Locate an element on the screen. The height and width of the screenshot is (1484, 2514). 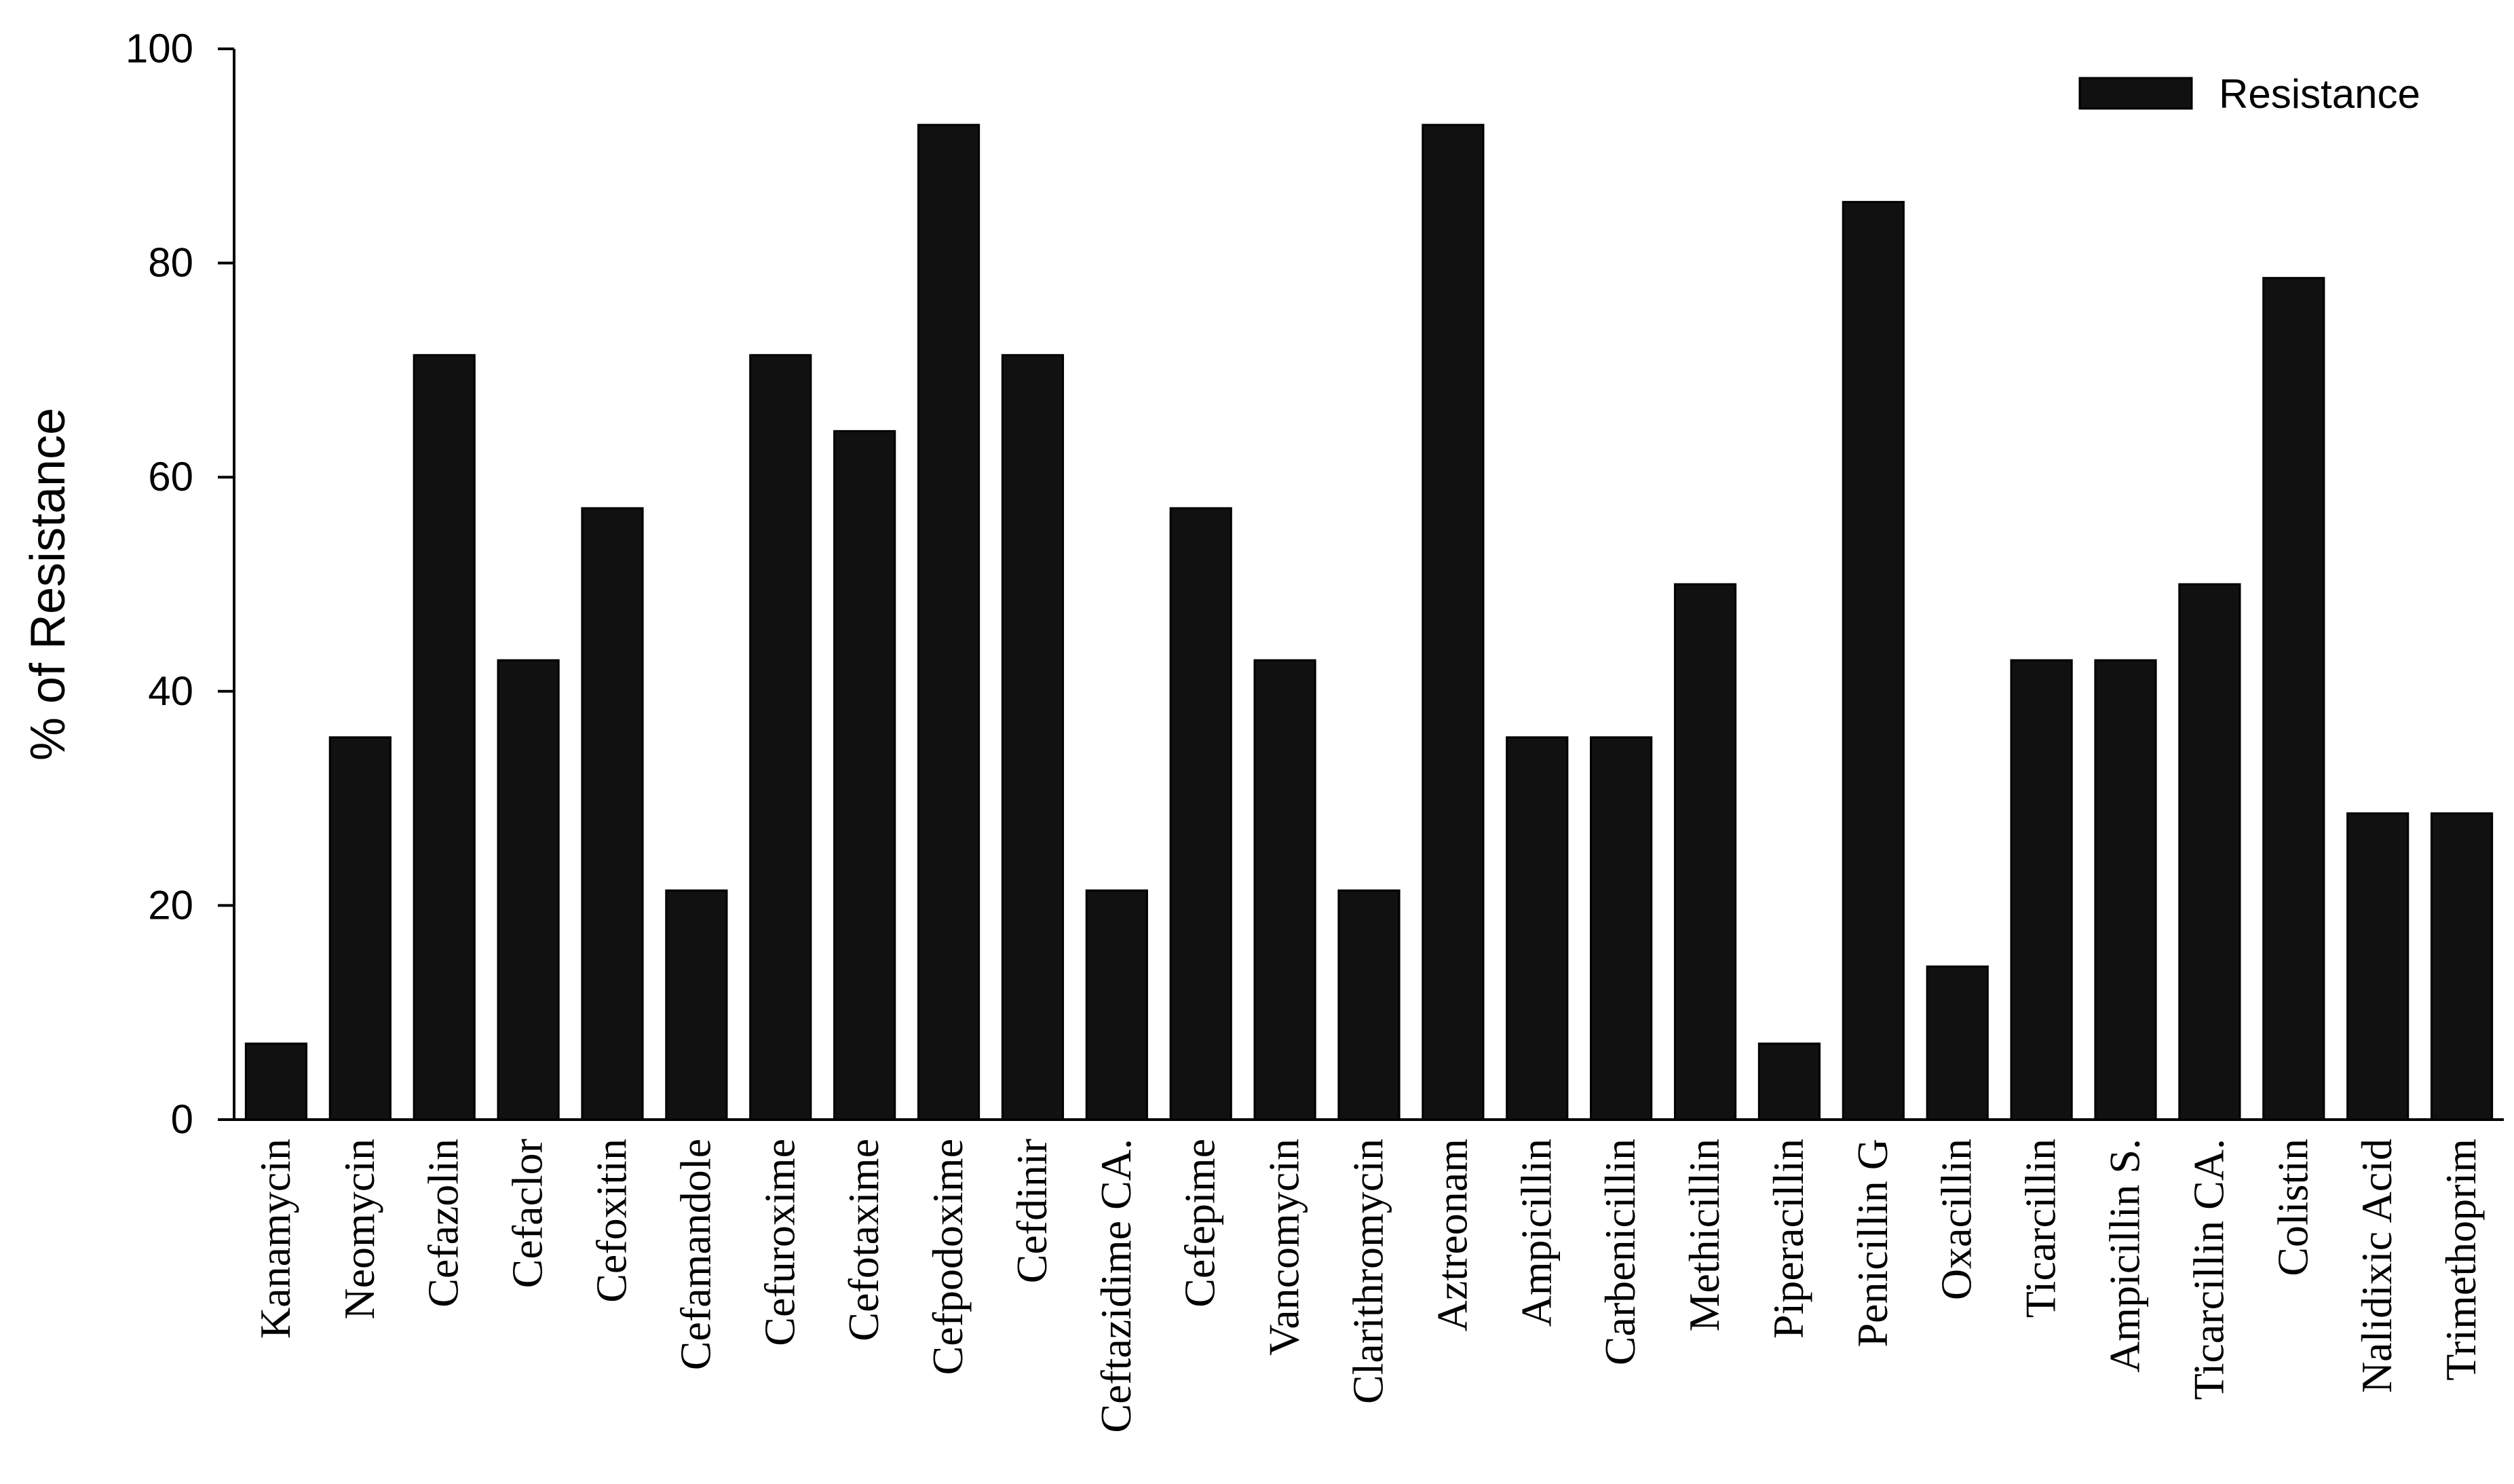
x-tick-label: Cefuroxime is located at coordinates (779, 1242).